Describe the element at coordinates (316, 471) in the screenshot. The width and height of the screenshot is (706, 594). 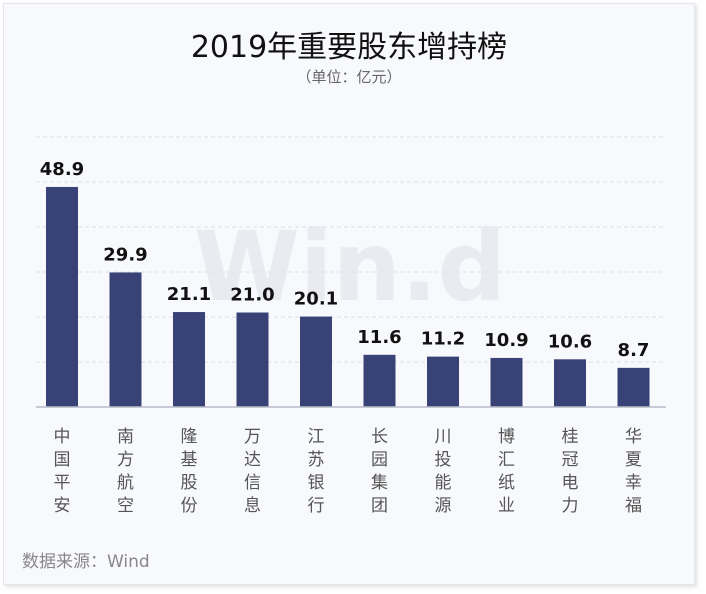
I see `category-label: 江苏银行` at that location.